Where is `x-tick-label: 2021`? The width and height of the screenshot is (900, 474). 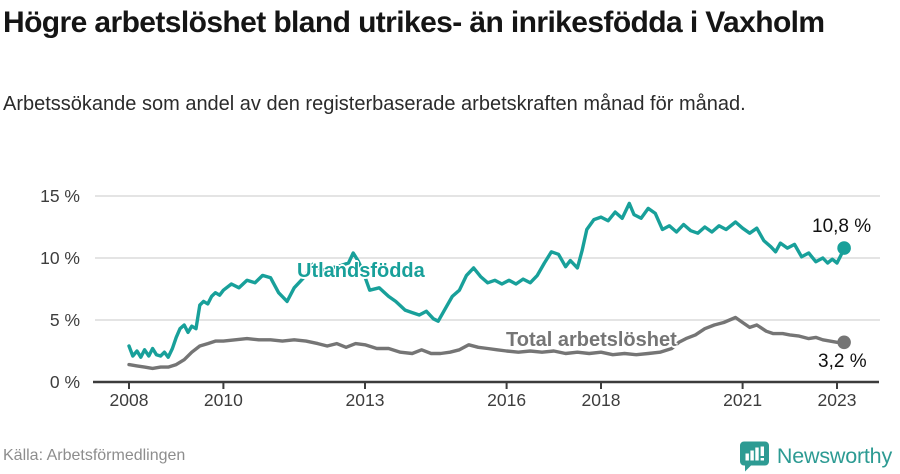
x-tick-label: 2021 is located at coordinates (743, 400).